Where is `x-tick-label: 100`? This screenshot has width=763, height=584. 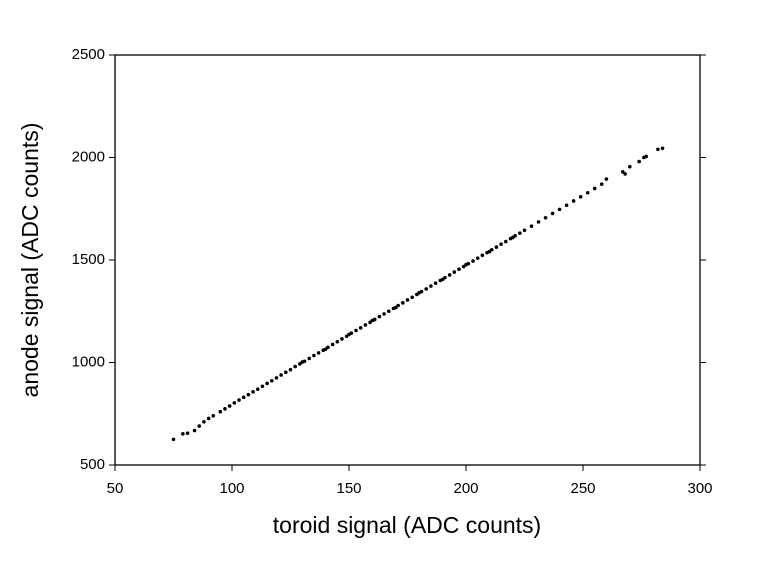
x-tick-label: 100 is located at coordinates (231, 488).